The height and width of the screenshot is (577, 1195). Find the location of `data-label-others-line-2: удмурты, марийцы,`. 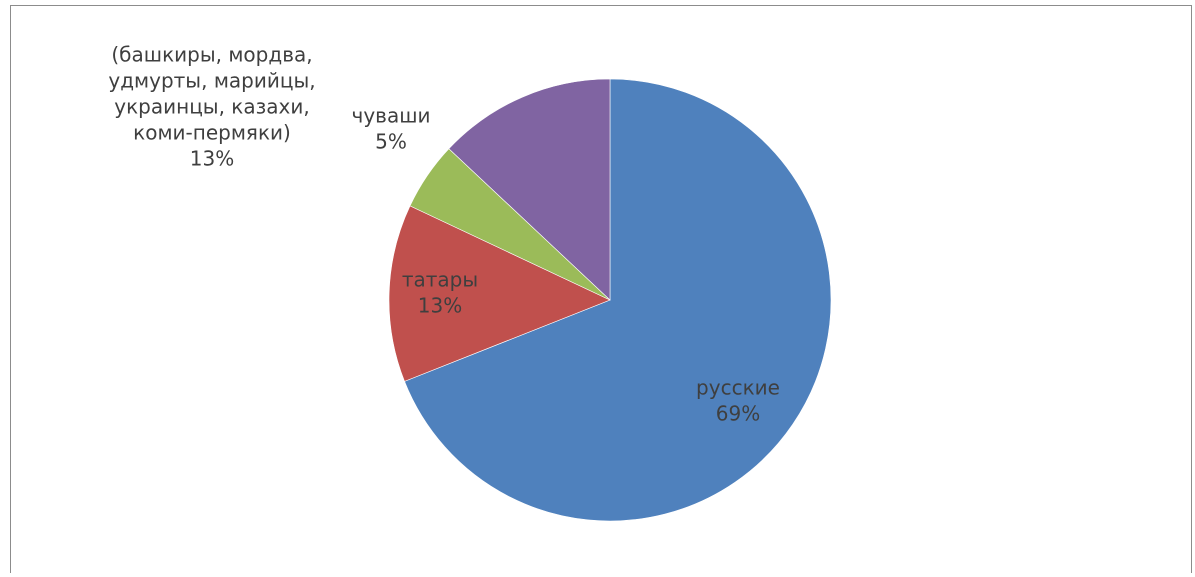

data-label-others-line-2: удмурты, марийцы, is located at coordinates (211, 81).